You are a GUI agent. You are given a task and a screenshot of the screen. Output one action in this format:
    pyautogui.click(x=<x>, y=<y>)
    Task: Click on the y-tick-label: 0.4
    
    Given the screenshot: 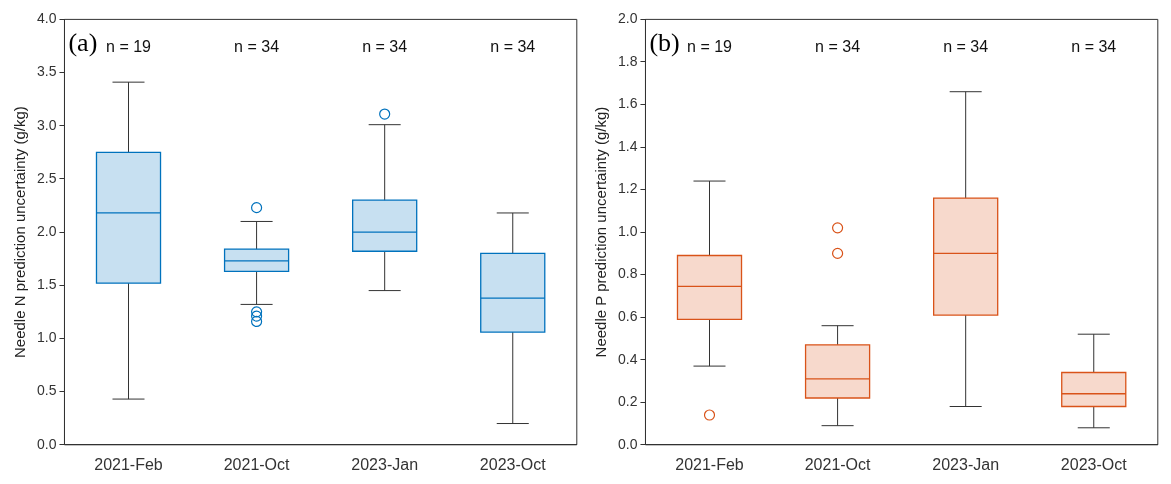 What is the action you would take?
    pyautogui.click(x=627, y=358)
    